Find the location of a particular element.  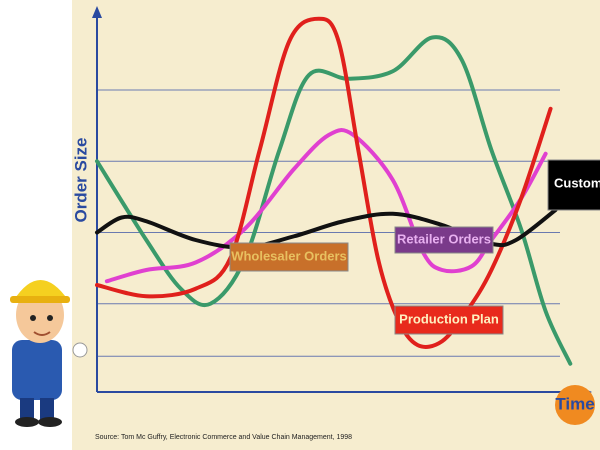

series-line is located at coordinates (326, 229).